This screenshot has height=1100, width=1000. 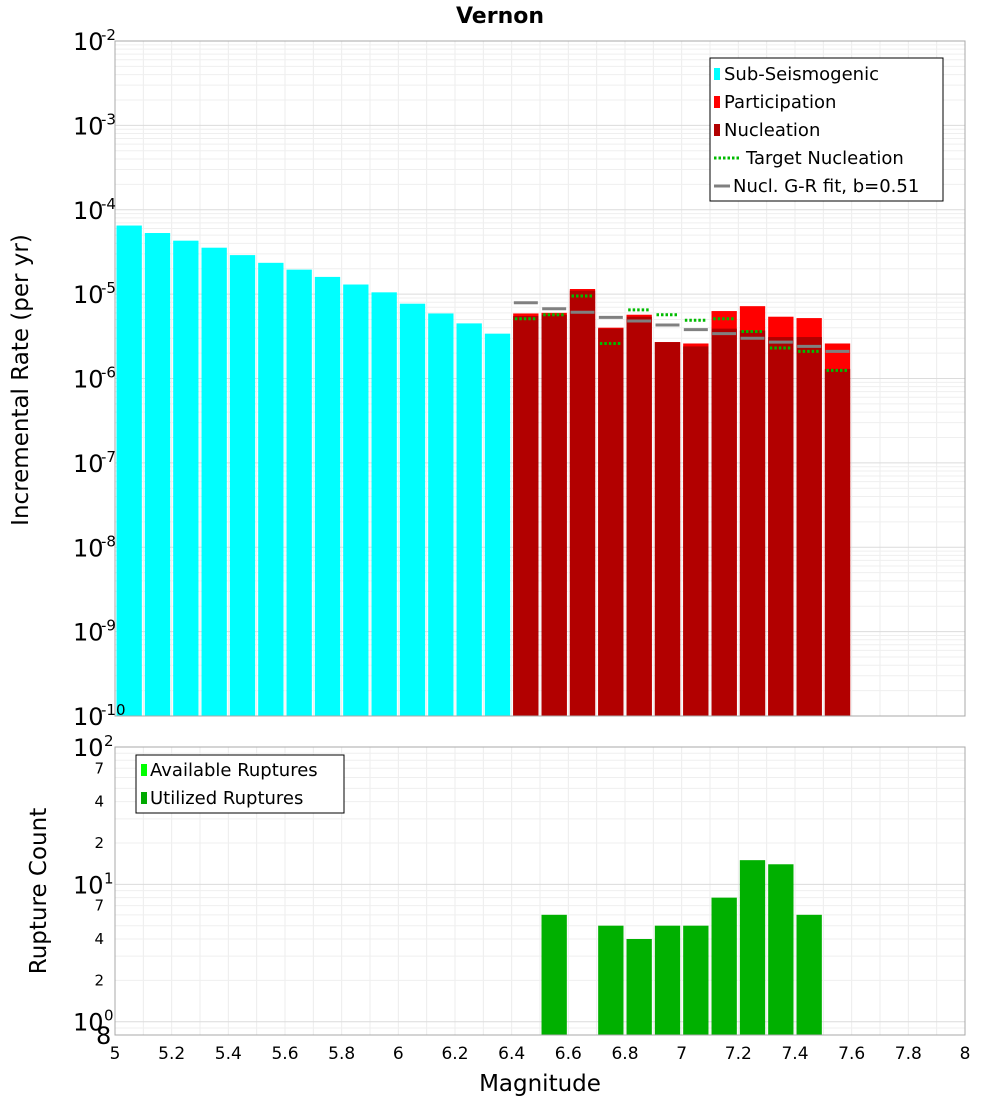 What do you see at coordinates (113, 710) in the screenshot?
I see `y-tick-exponent: -10` at bounding box center [113, 710].